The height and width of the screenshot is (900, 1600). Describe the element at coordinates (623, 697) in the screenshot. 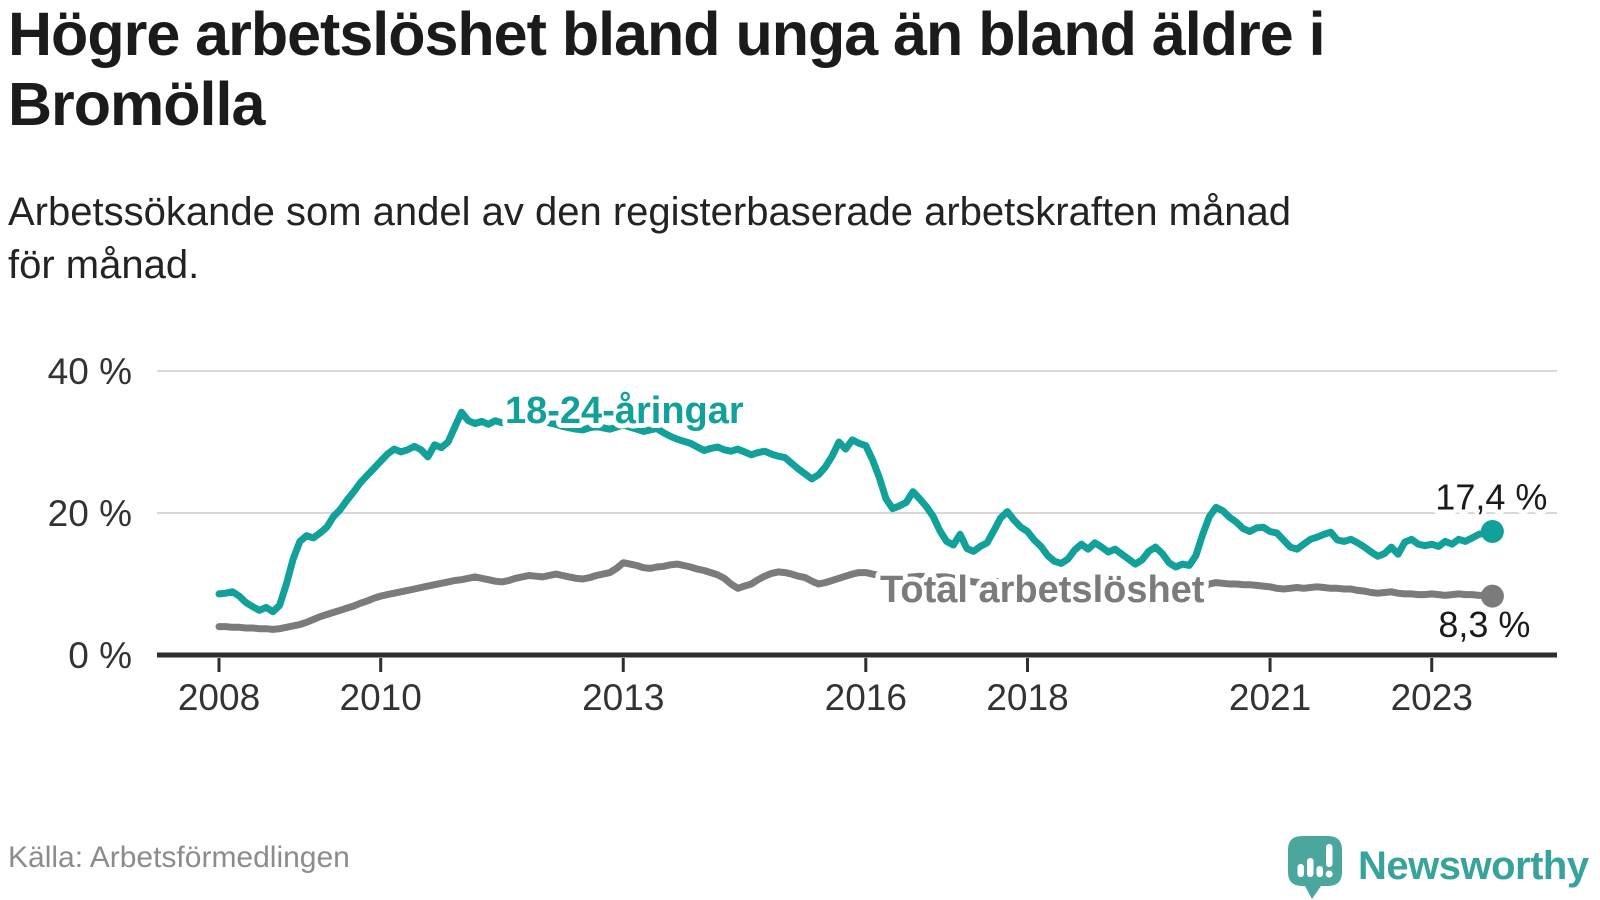

I see `x-axis-label: 2013` at that location.